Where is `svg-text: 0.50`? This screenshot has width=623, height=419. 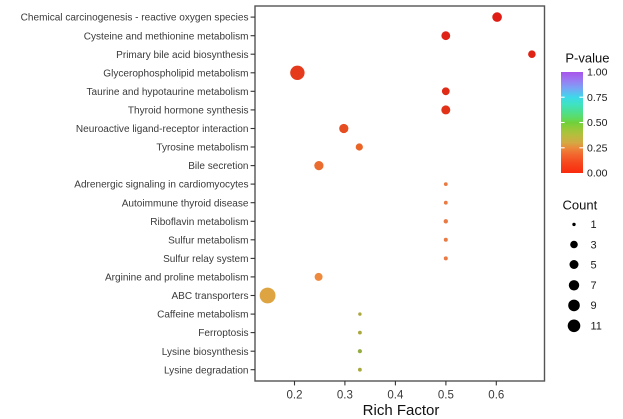
svg-text: 0.50 is located at coordinates (597, 123).